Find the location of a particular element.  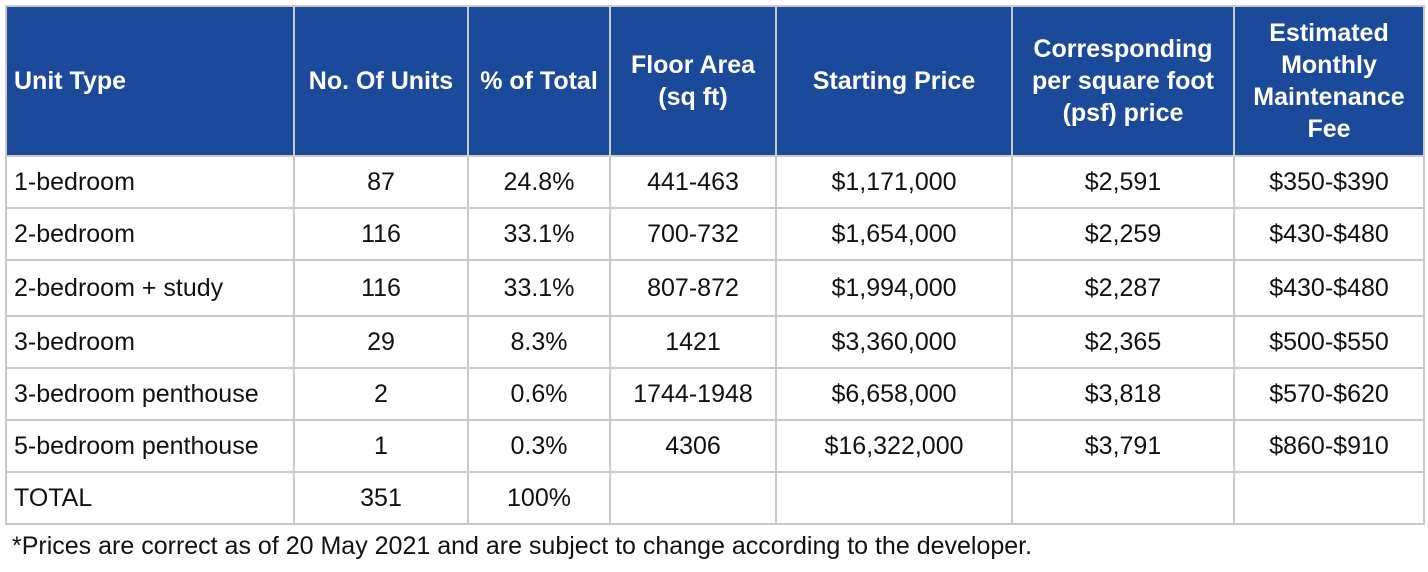

cell-percent-of-total: 100% is located at coordinates (539, 498).